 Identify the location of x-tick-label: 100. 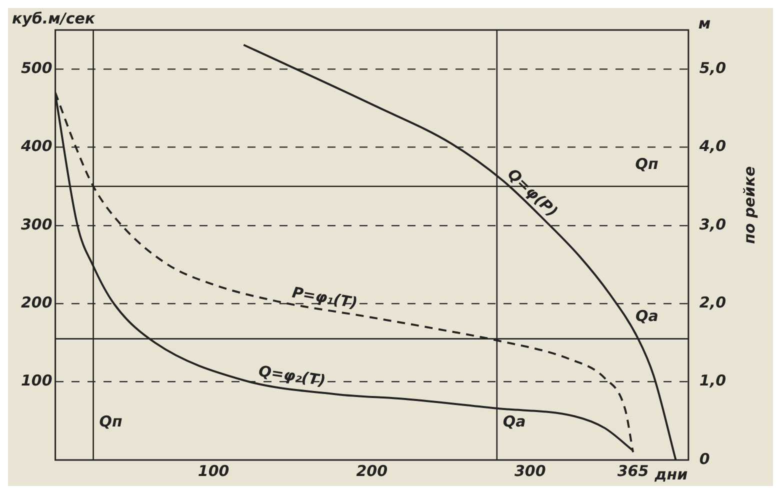
(214, 471).